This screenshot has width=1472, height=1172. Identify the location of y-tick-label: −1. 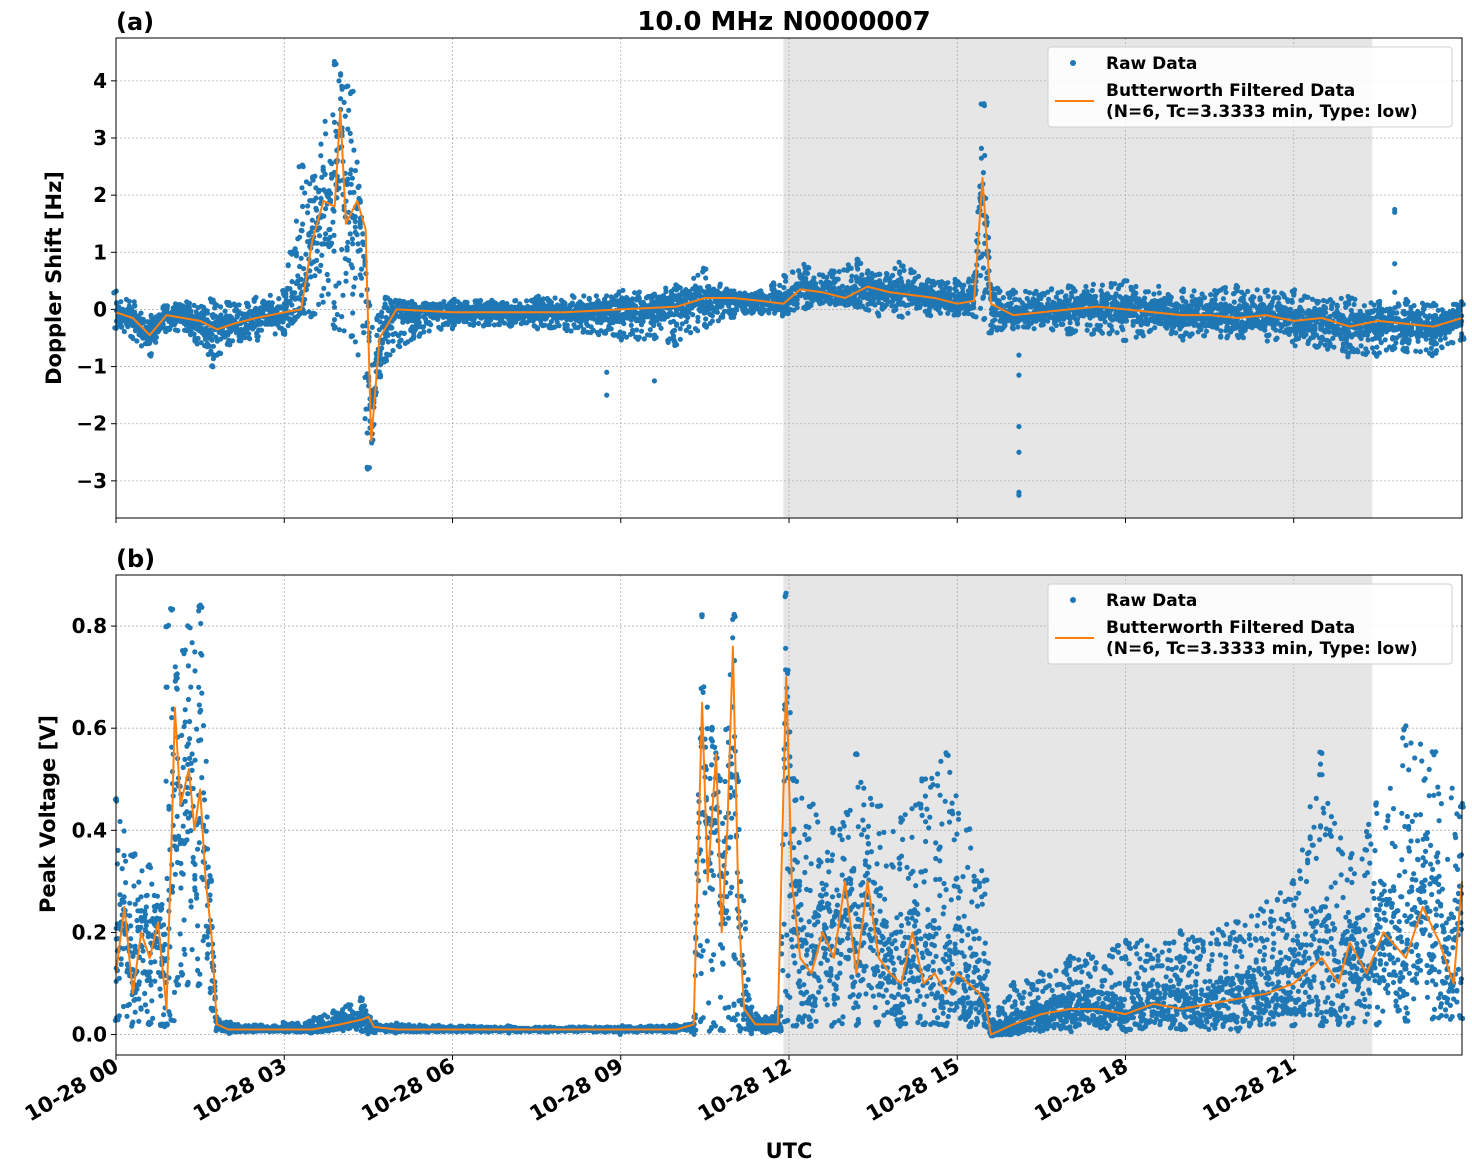
(91, 367).